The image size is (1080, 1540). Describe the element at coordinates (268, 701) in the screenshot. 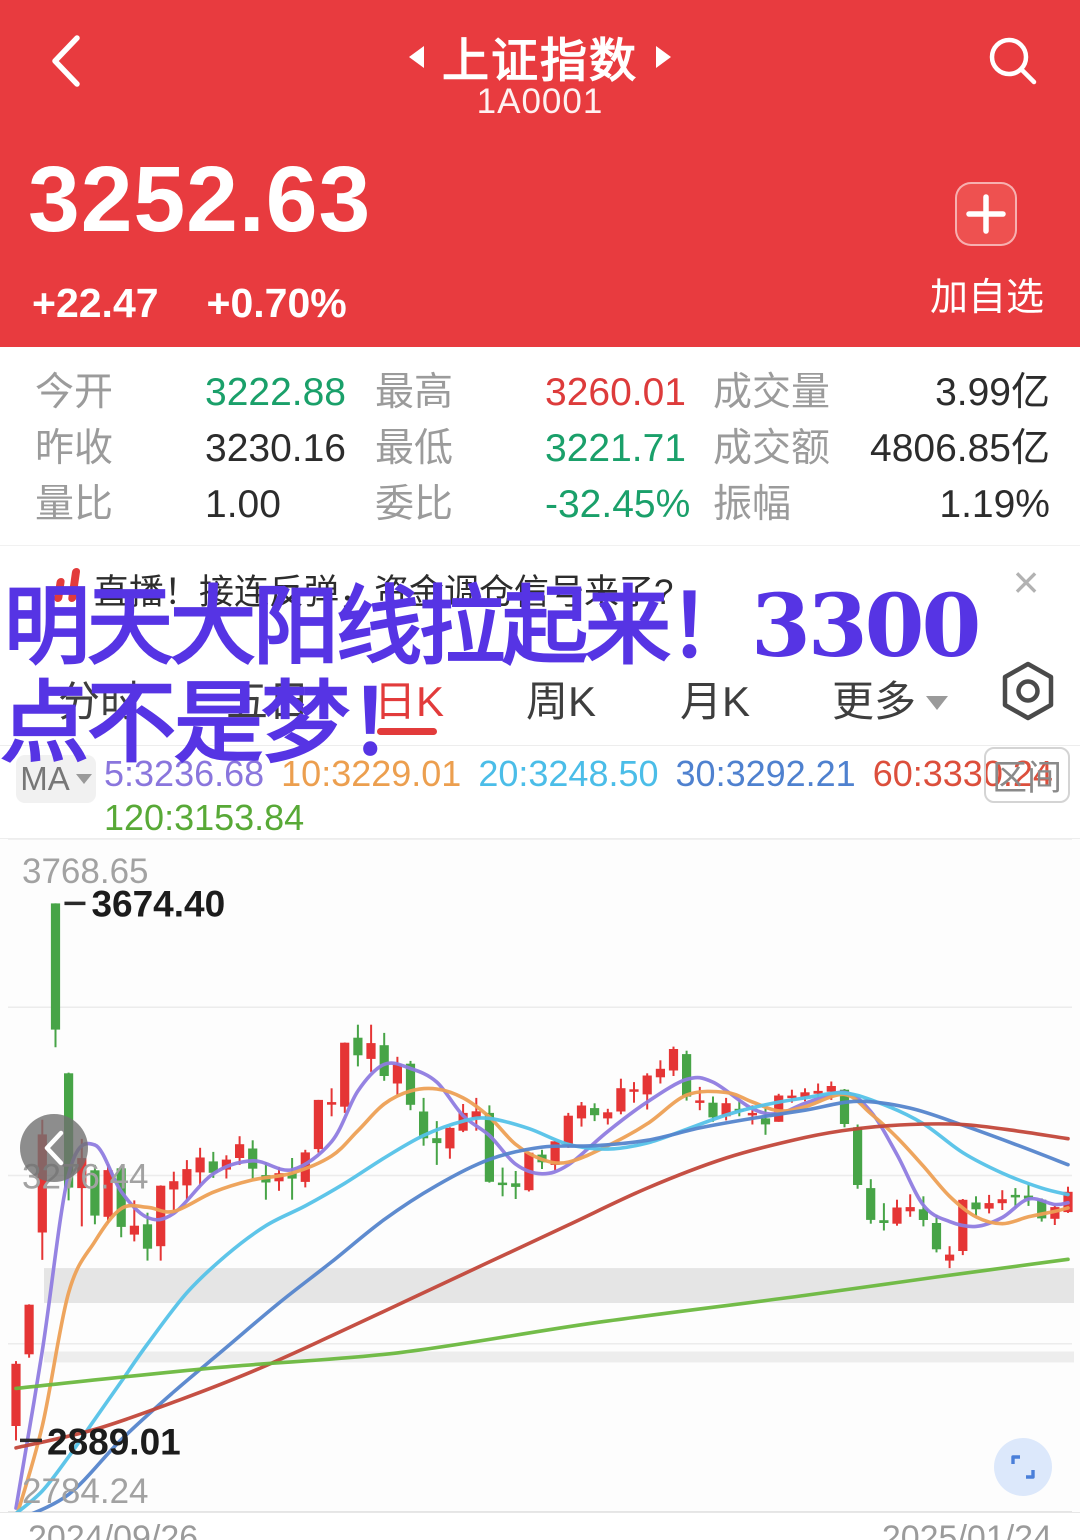

I see `tab-5day: 五日` at that location.